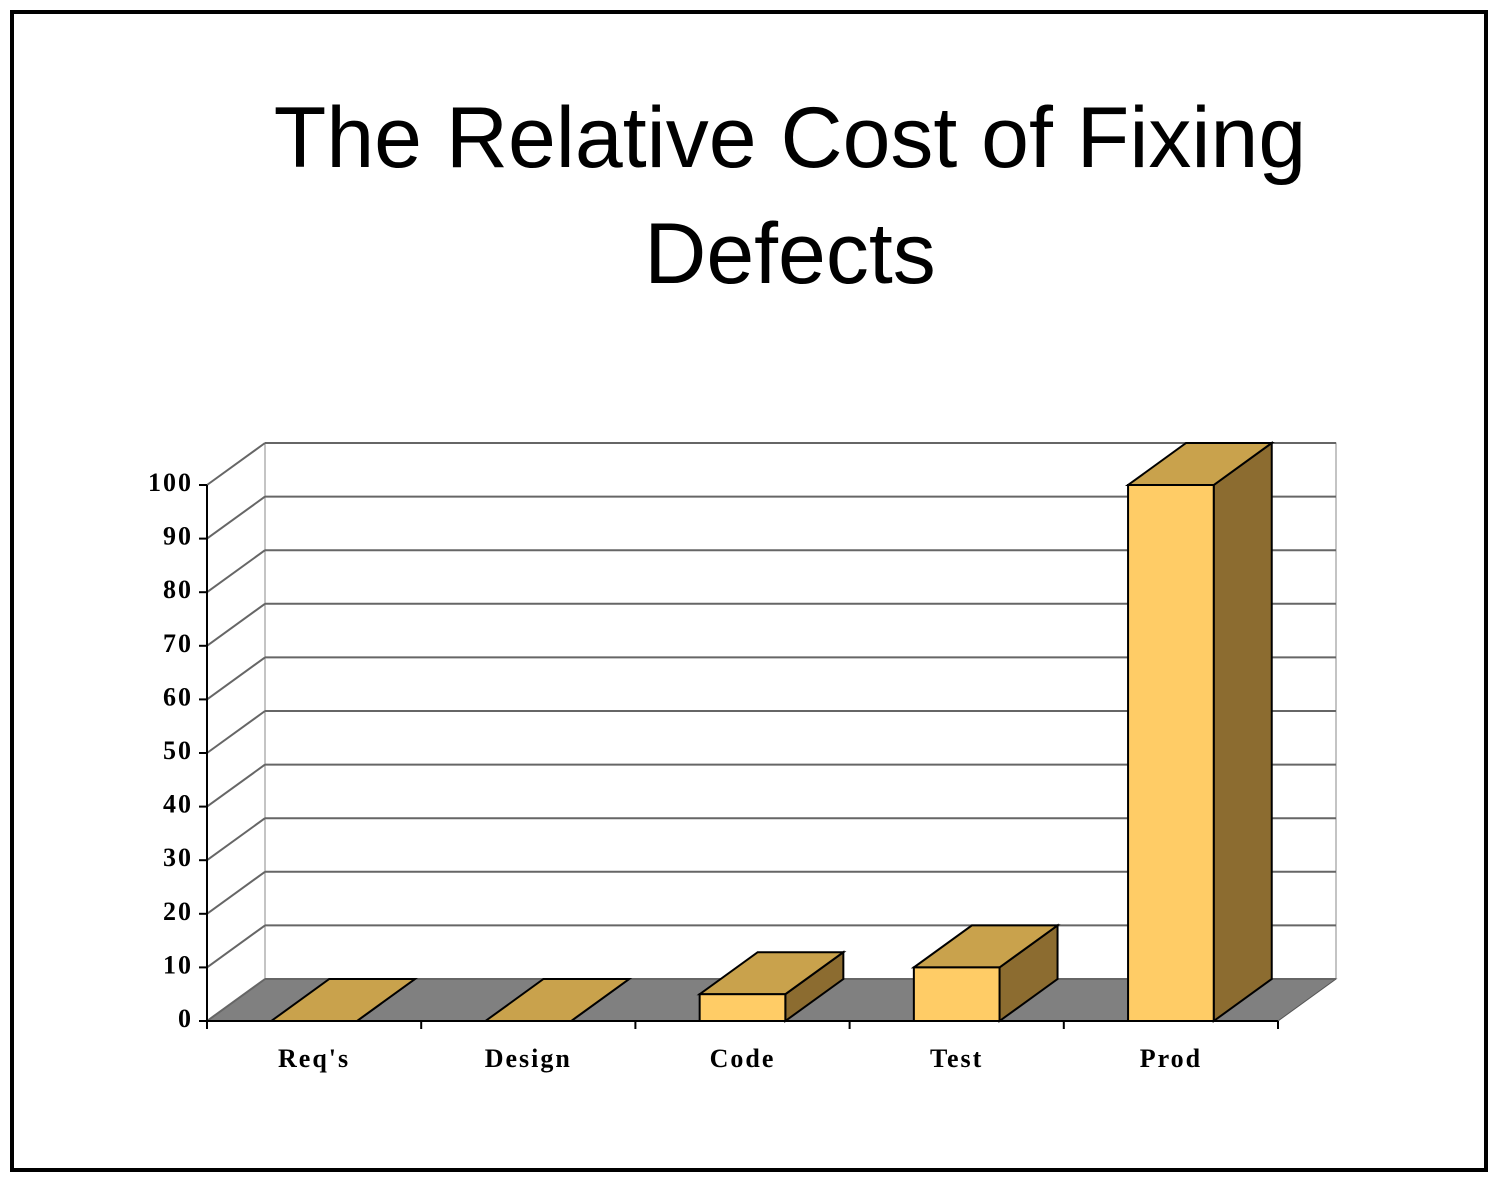  Describe the element at coordinates (743, 1058) in the screenshot. I see `x-tick-label: Code` at that location.